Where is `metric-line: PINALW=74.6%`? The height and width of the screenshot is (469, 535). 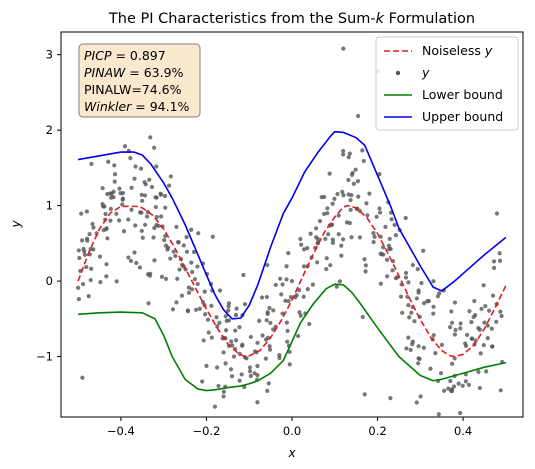
metric-line: PINALW=74.6% is located at coordinates (133, 89).